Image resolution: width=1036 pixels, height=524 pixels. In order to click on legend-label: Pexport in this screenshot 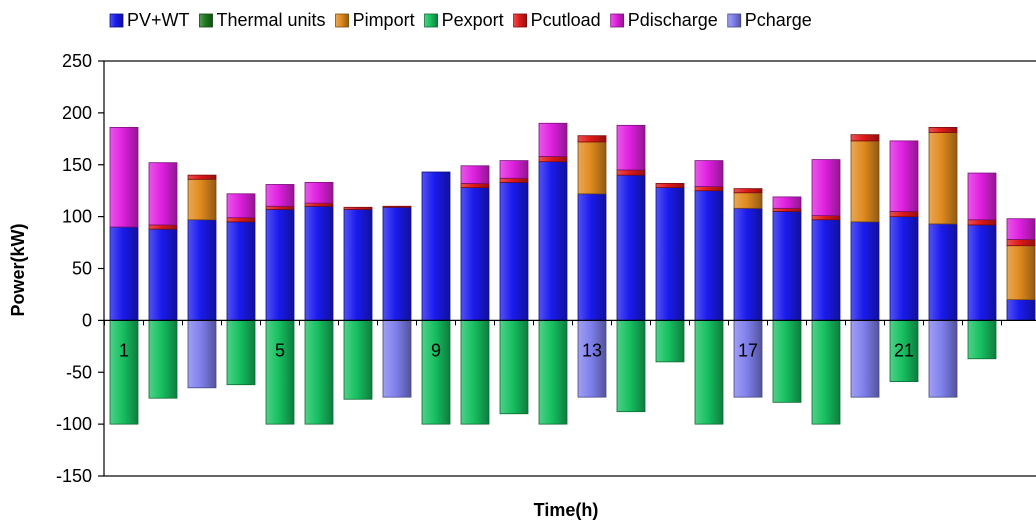, I will do `click(473, 20)`.